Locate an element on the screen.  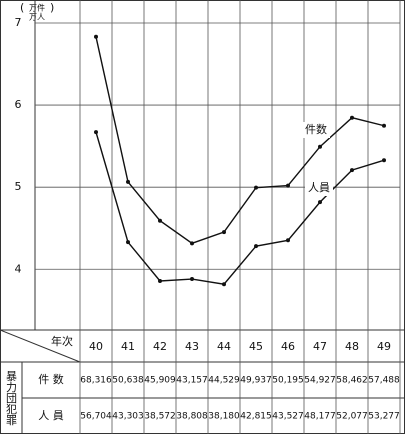
table-cell: 57,488 is located at coordinates (384, 381).